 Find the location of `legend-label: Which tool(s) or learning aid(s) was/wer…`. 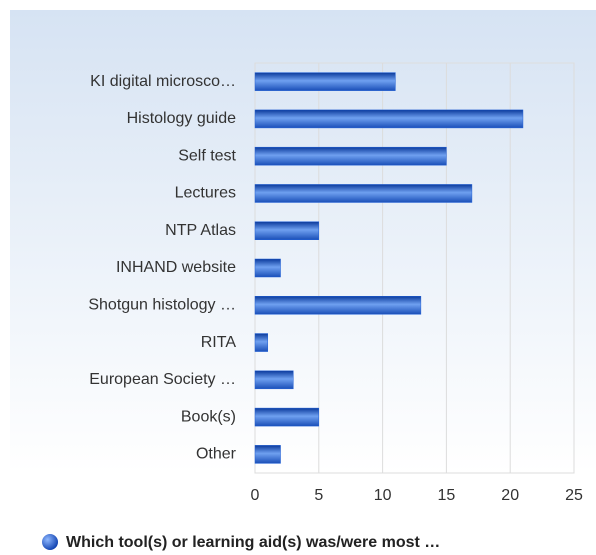

legend-label: Which tool(s) or learning aid(s) was/wer… is located at coordinates (253, 542).